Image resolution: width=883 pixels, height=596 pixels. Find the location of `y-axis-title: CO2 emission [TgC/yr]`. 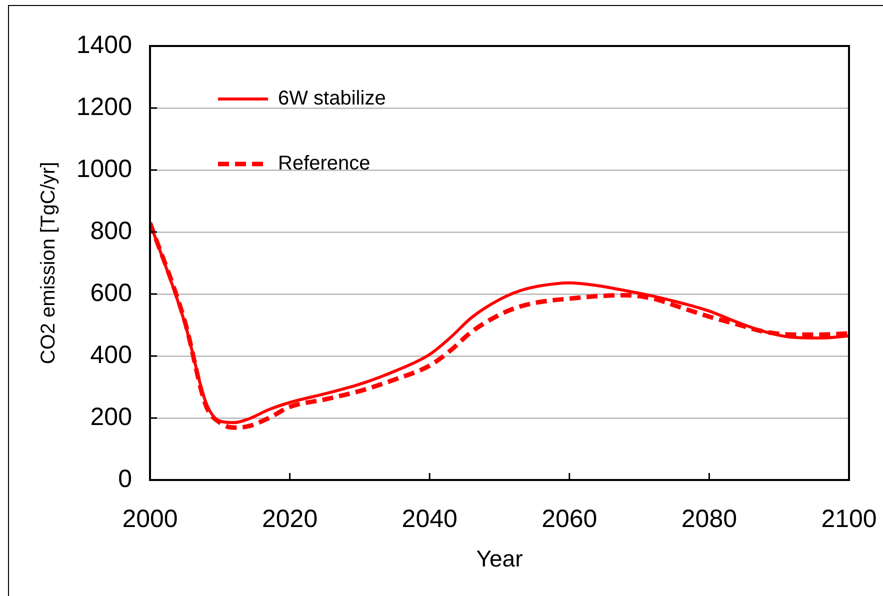

y-axis-title: CO2 emission [TgC/yr] is located at coordinates (49, 263).